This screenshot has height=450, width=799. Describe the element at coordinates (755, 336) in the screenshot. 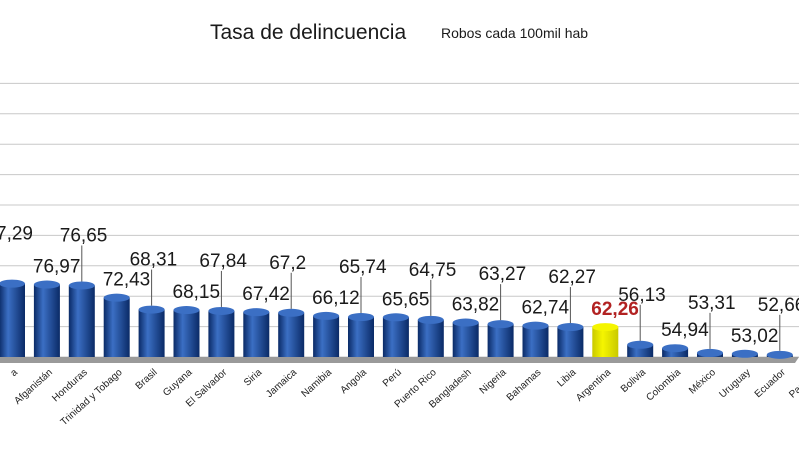

I see `data-label: 53,02` at that location.